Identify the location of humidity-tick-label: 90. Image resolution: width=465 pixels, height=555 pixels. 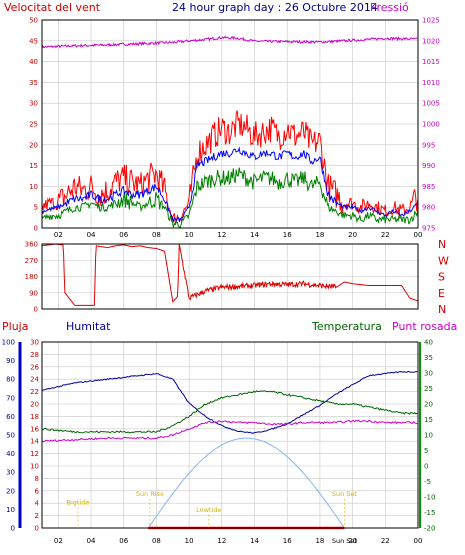
(10, 361).